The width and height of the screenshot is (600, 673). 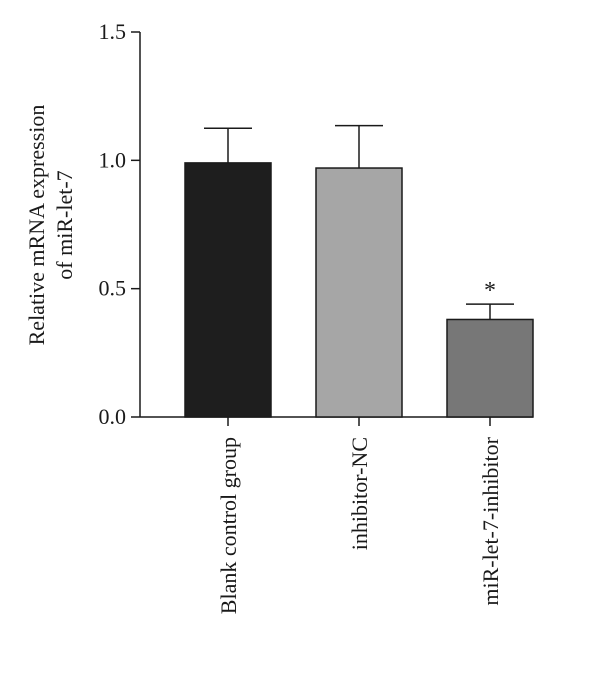 I want to click on y-axis-title-line-1: Relative mRNA expression, so click(x=36, y=225).